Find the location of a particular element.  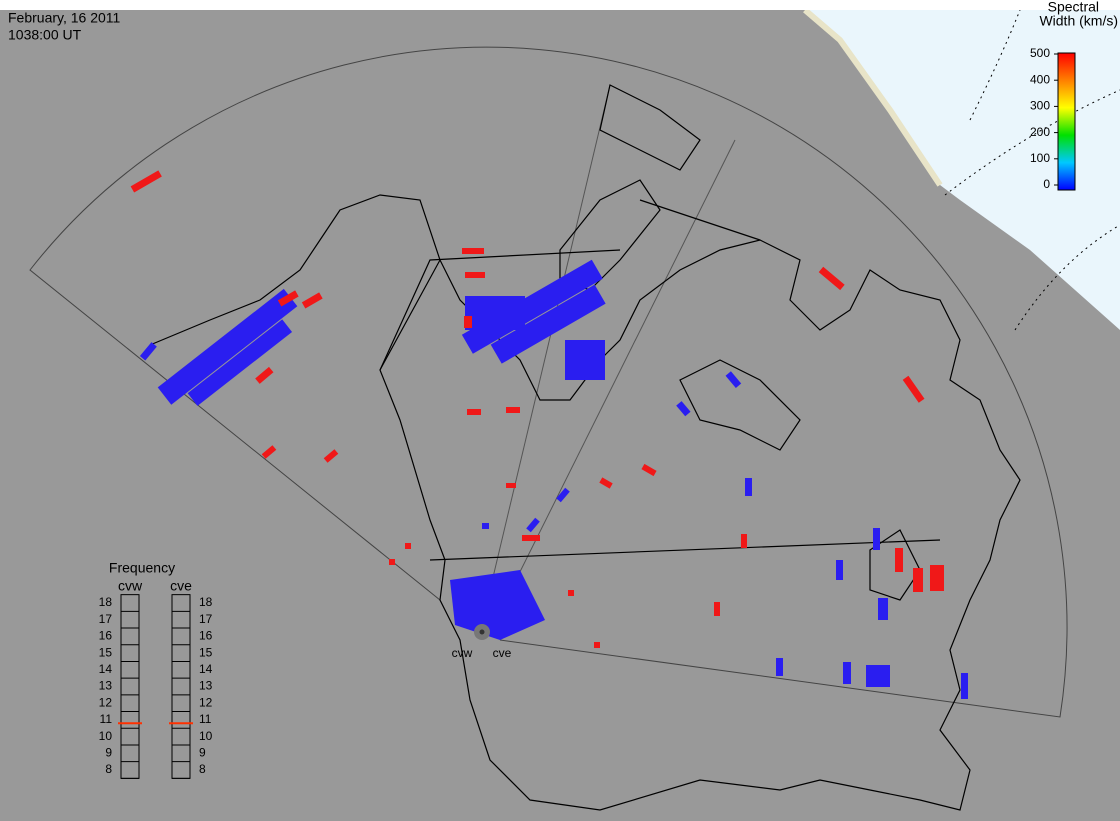

radar-site is located at coordinates (482, 632).